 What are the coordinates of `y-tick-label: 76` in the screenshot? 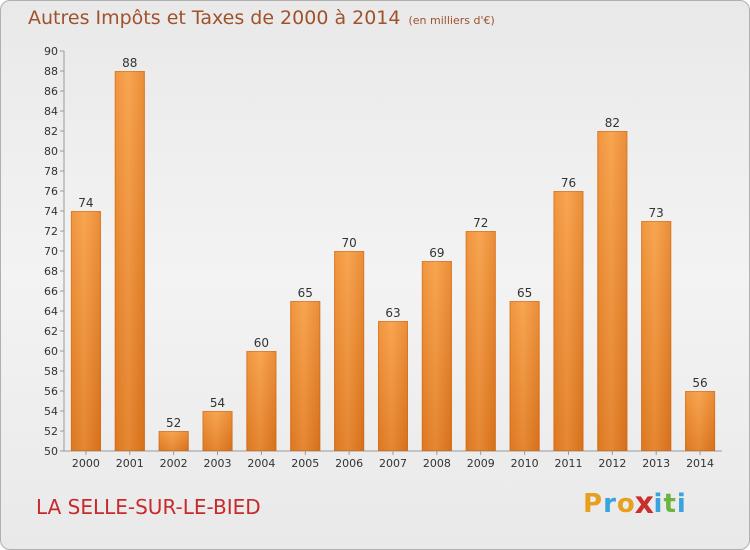 It's located at (51, 191).